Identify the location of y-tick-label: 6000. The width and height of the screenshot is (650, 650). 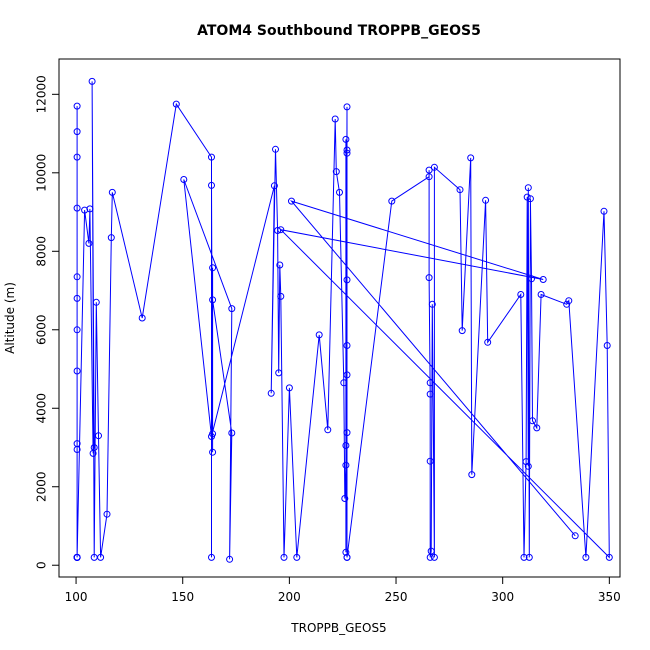
(42, 329).